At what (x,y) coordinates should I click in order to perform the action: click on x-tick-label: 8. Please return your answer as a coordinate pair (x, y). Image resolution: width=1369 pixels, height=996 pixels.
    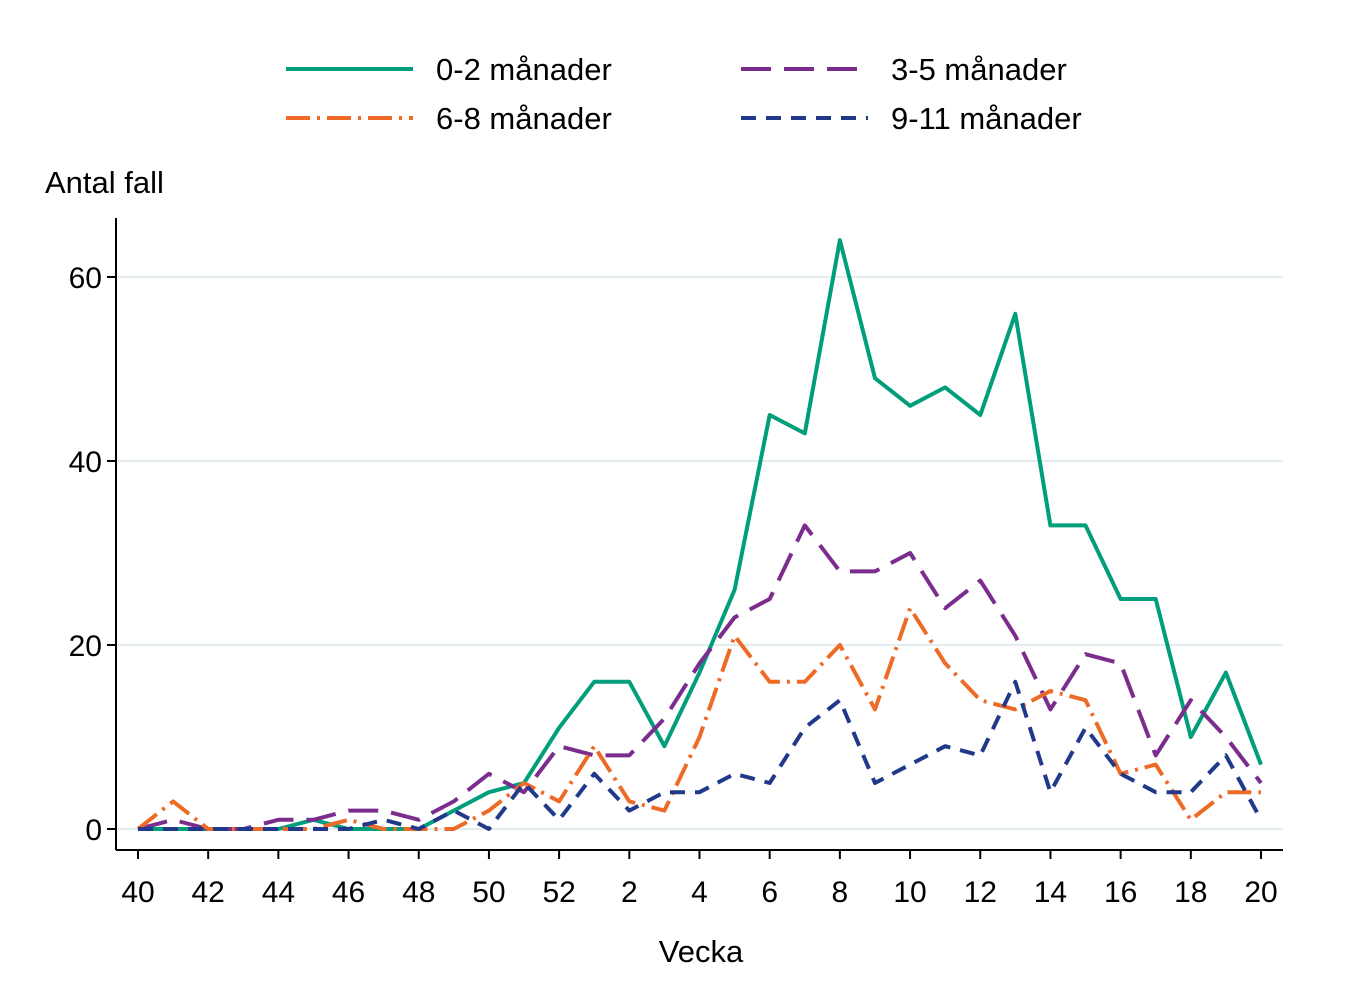
    Looking at the image, I should click on (840, 892).